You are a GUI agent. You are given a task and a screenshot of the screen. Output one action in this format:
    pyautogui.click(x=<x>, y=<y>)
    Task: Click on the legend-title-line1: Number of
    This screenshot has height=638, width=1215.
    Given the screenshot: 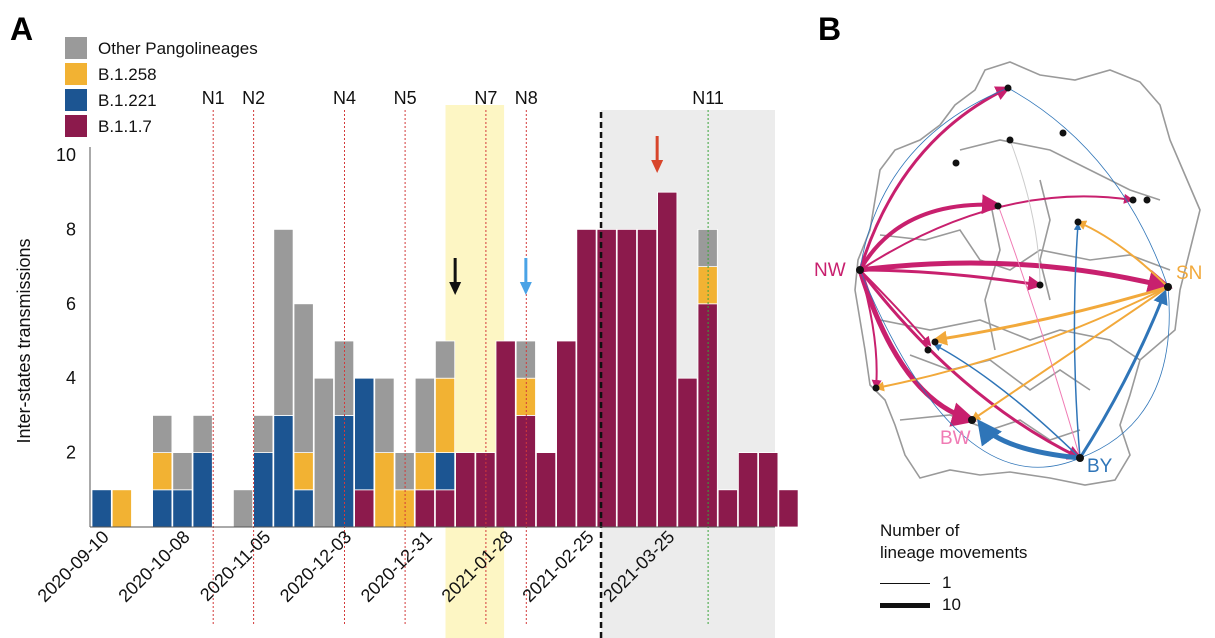 What is the action you would take?
    pyautogui.click(x=920, y=530)
    